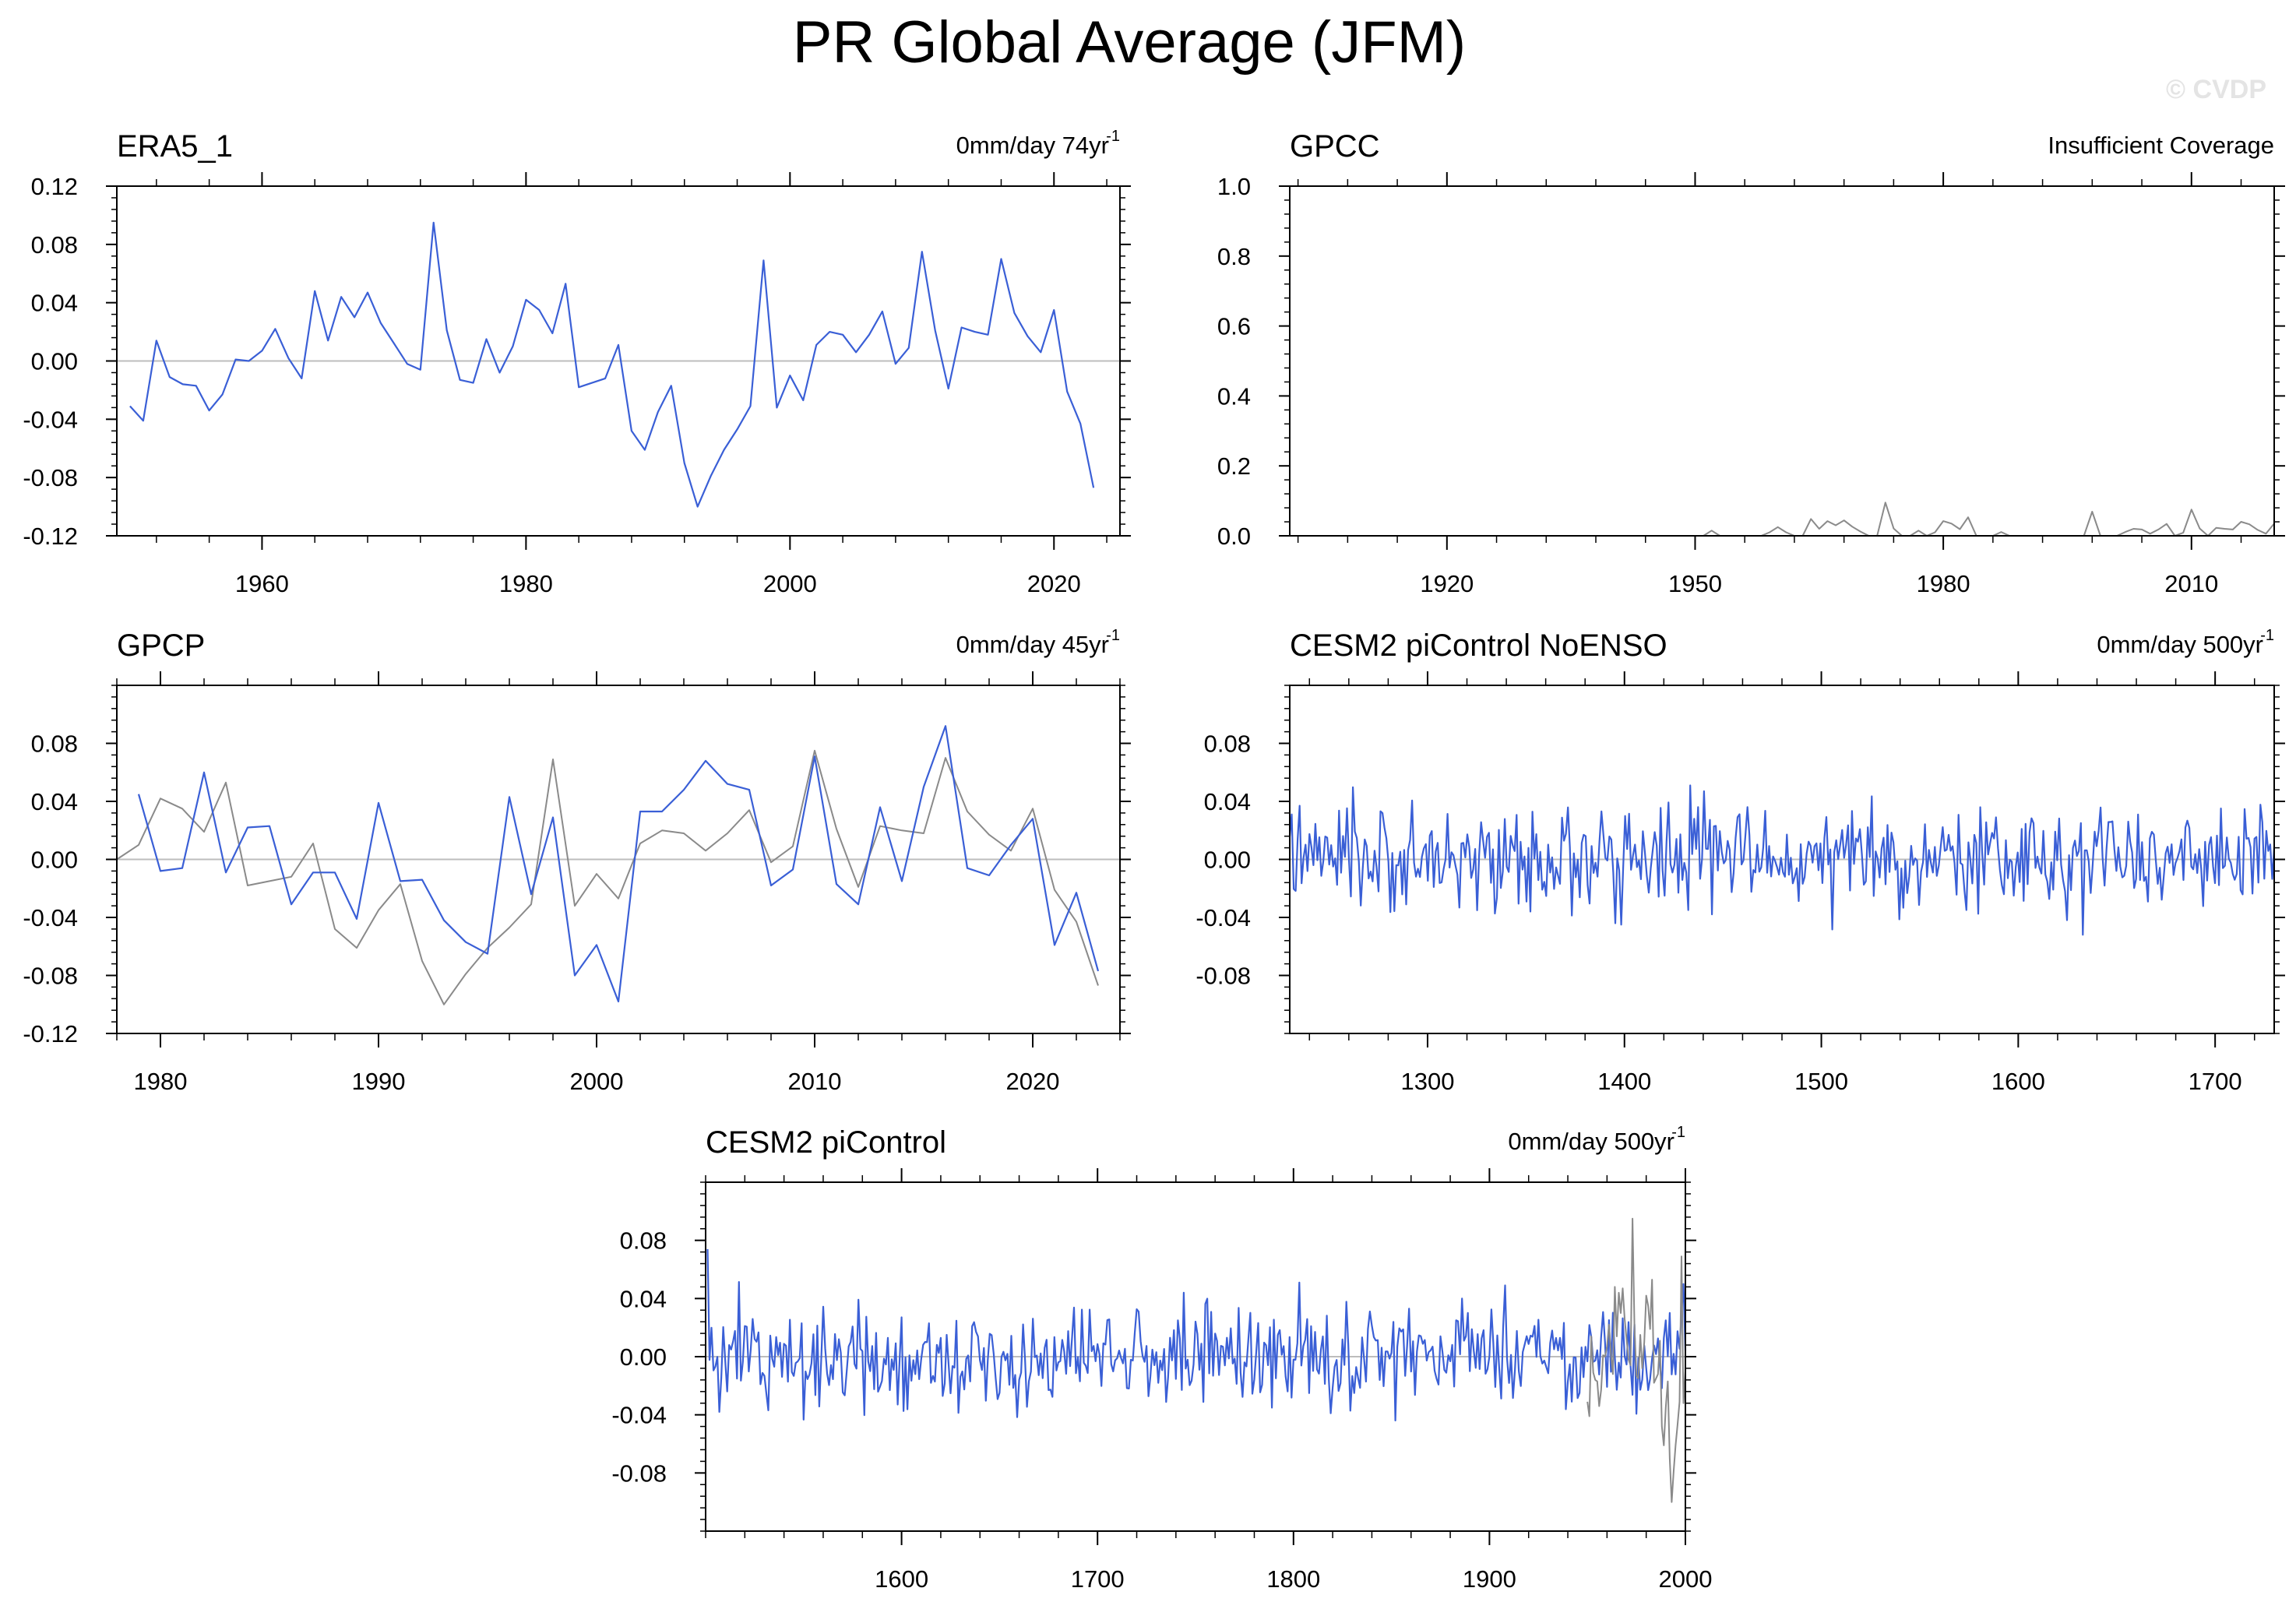 This screenshot has height=1616, width=2296. Describe the element at coordinates (1447, 583) in the screenshot. I see `x-tick-label: 1920` at that location.